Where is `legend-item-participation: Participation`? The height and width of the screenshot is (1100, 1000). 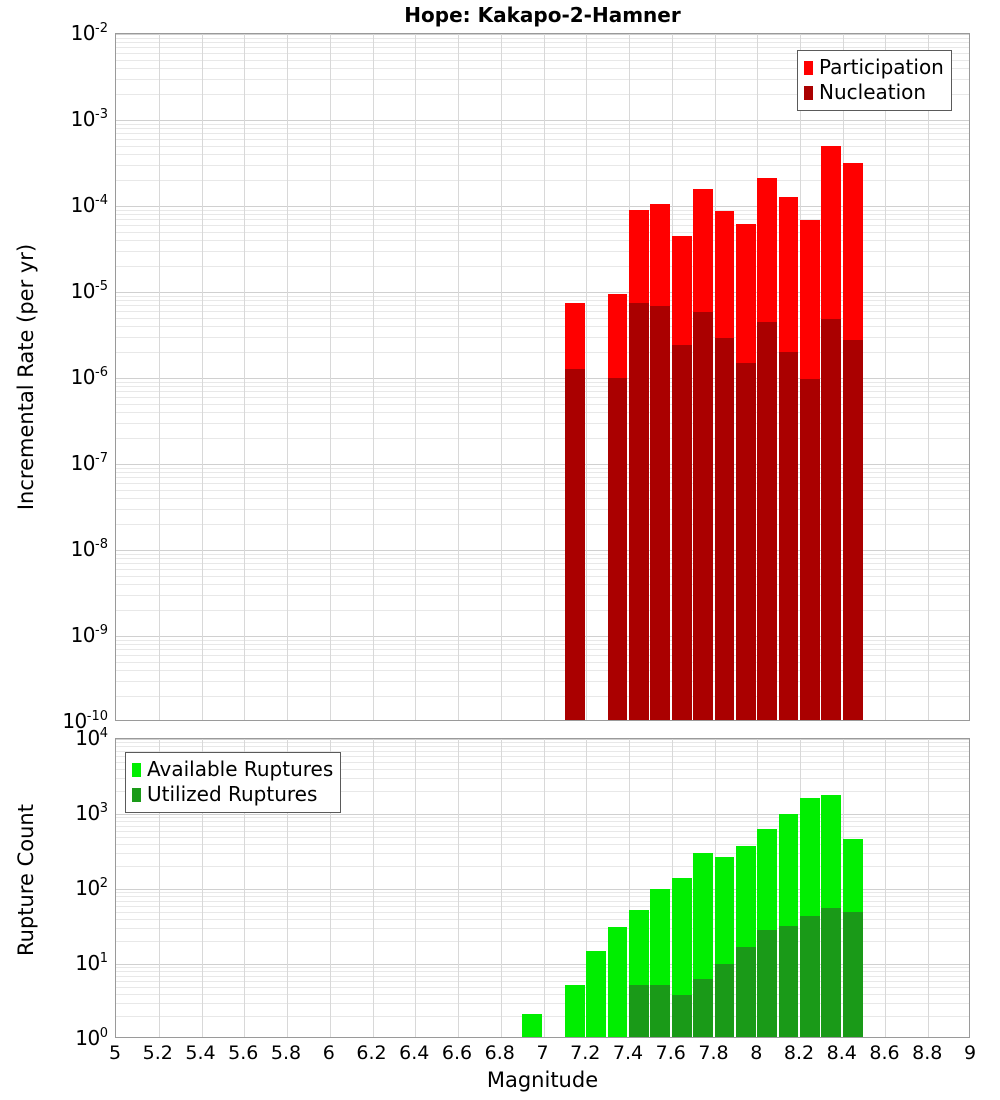 legend-item-participation: Participation is located at coordinates (874, 67).